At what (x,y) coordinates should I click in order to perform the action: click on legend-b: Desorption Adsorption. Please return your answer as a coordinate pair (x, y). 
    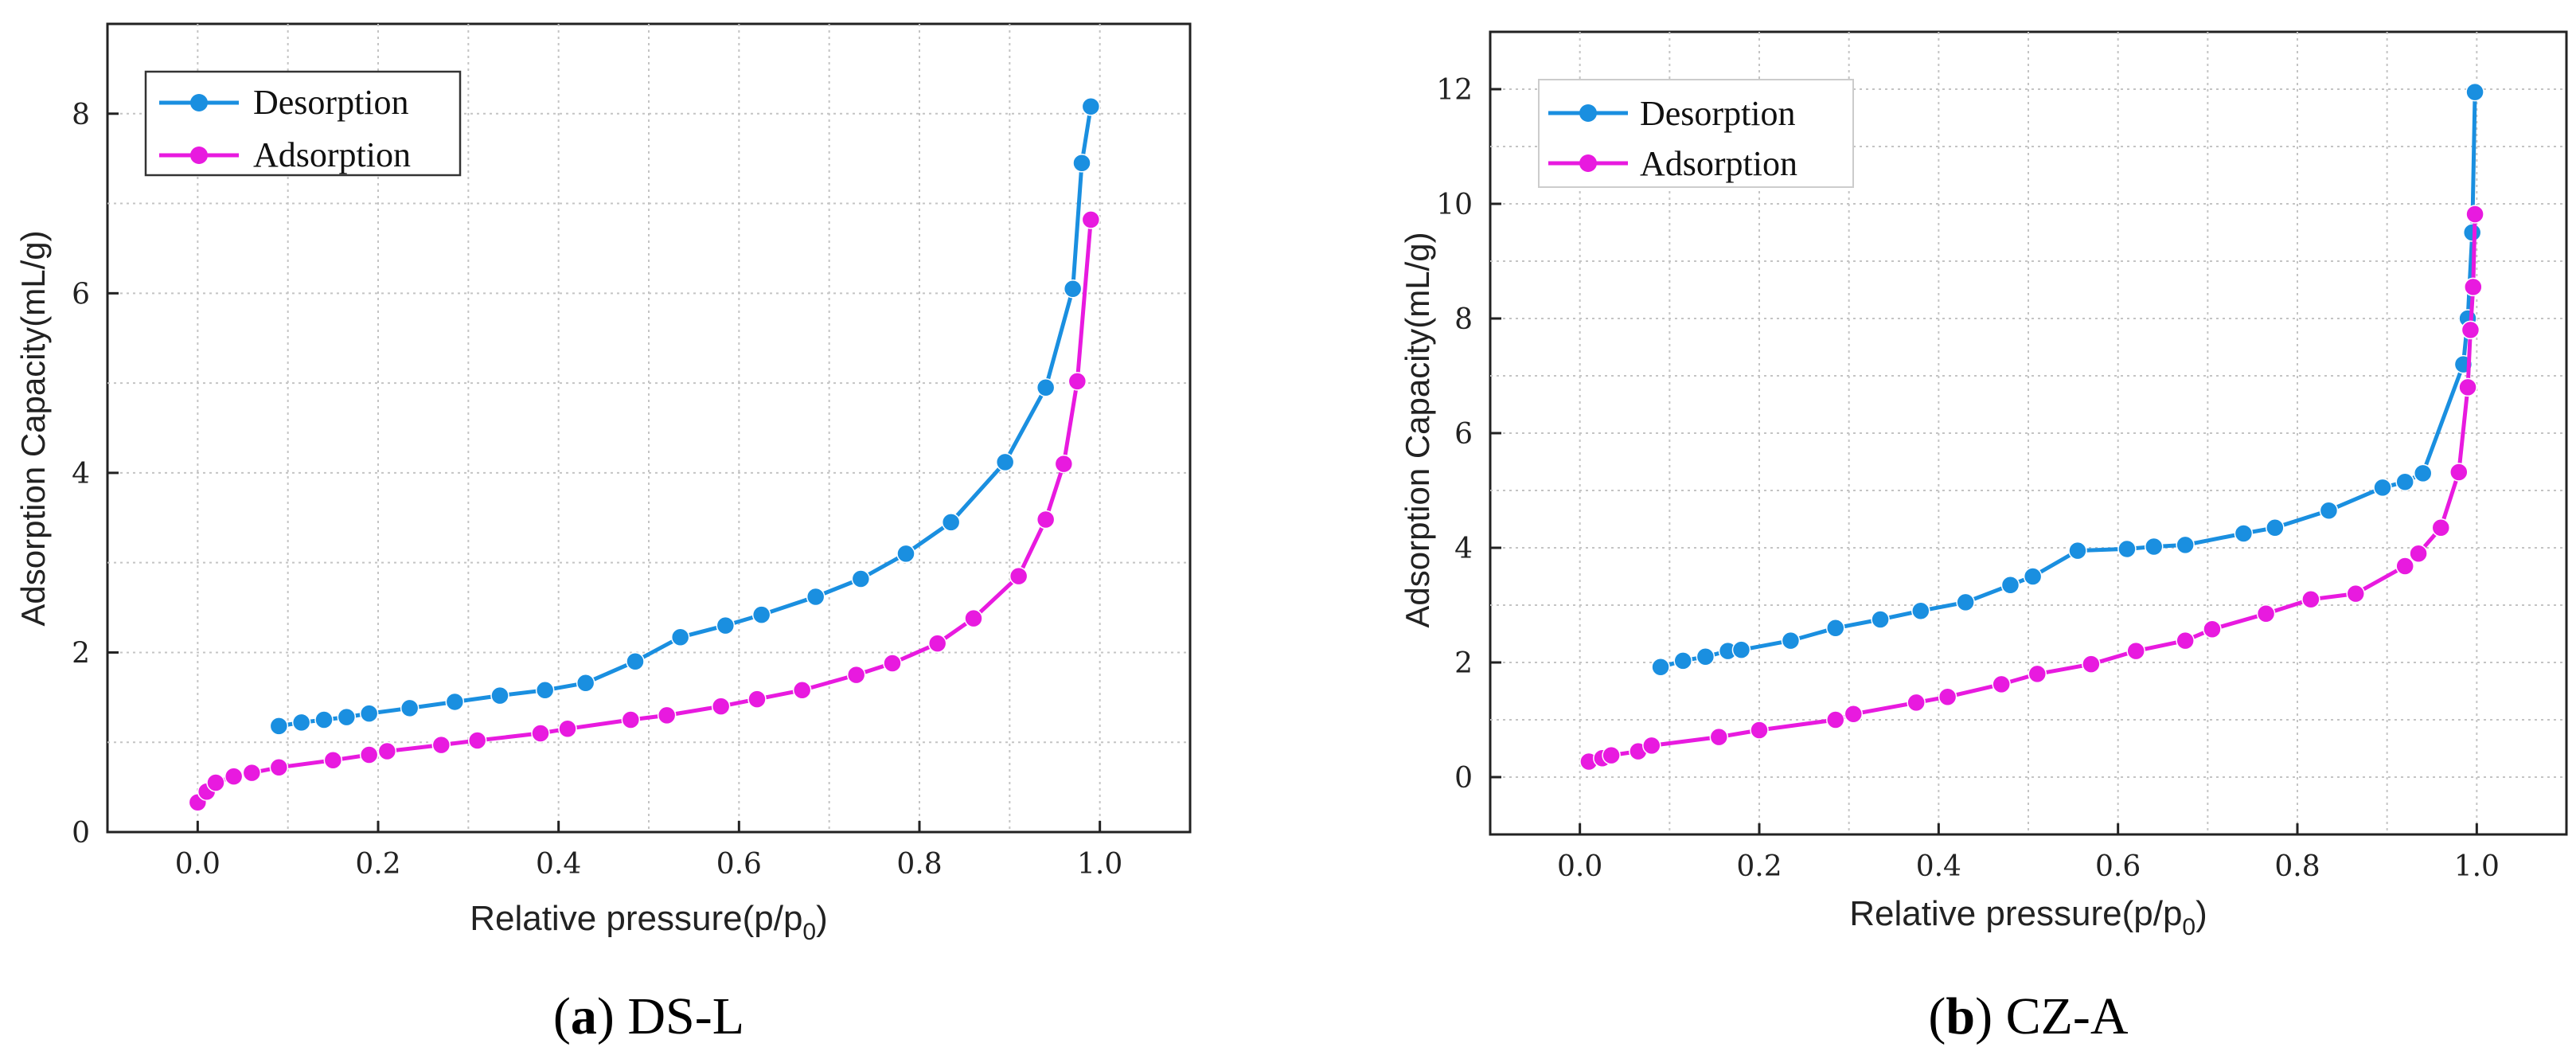
    Looking at the image, I should click on (1696, 133).